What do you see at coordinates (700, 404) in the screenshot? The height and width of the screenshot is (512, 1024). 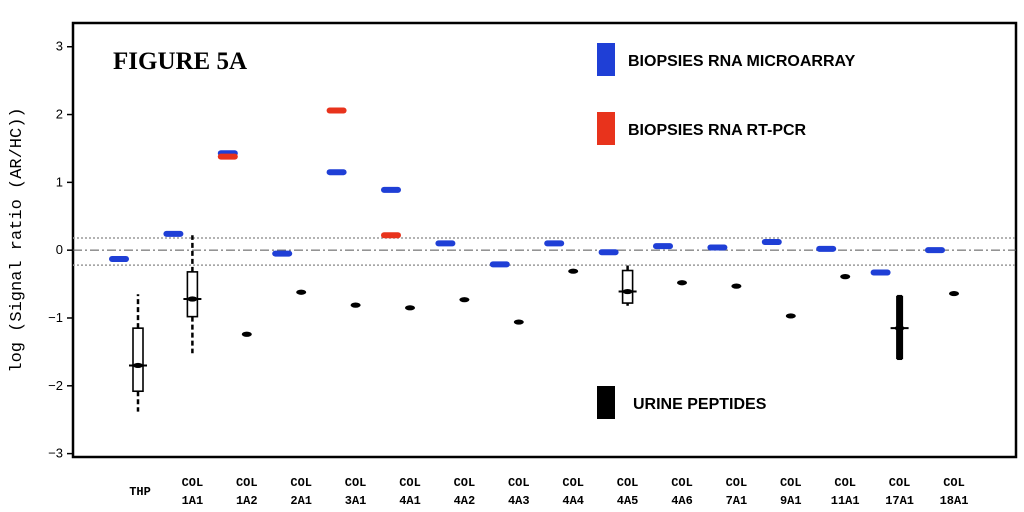 I see `legend-label-urine-peptides: URINE PEPTIDES` at bounding box center [700, 404].